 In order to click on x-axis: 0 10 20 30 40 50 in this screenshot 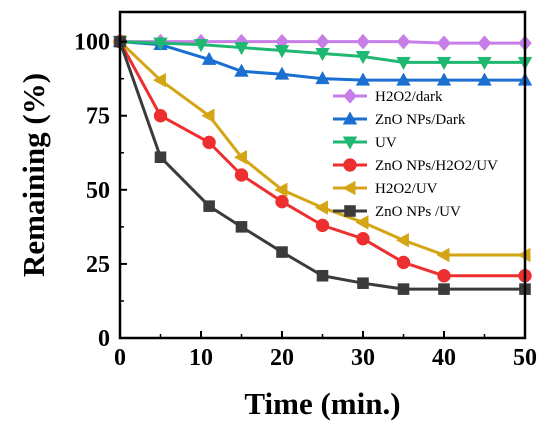, I will do `click(325, 351)`.